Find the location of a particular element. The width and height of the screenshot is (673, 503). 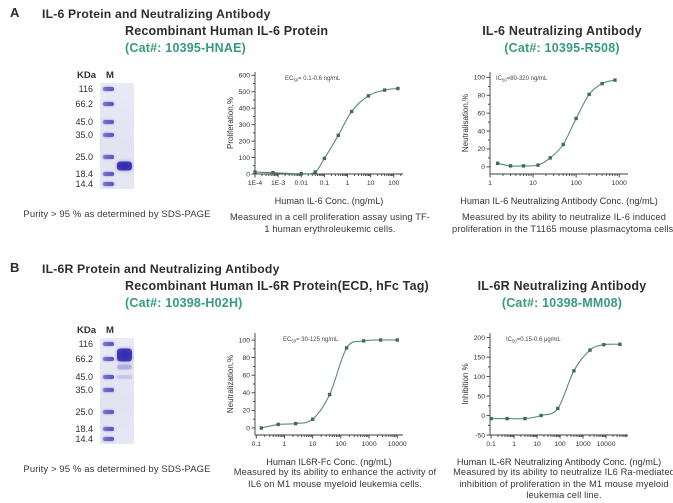

svg-text: 10000 is located at coordinates (606, 444).